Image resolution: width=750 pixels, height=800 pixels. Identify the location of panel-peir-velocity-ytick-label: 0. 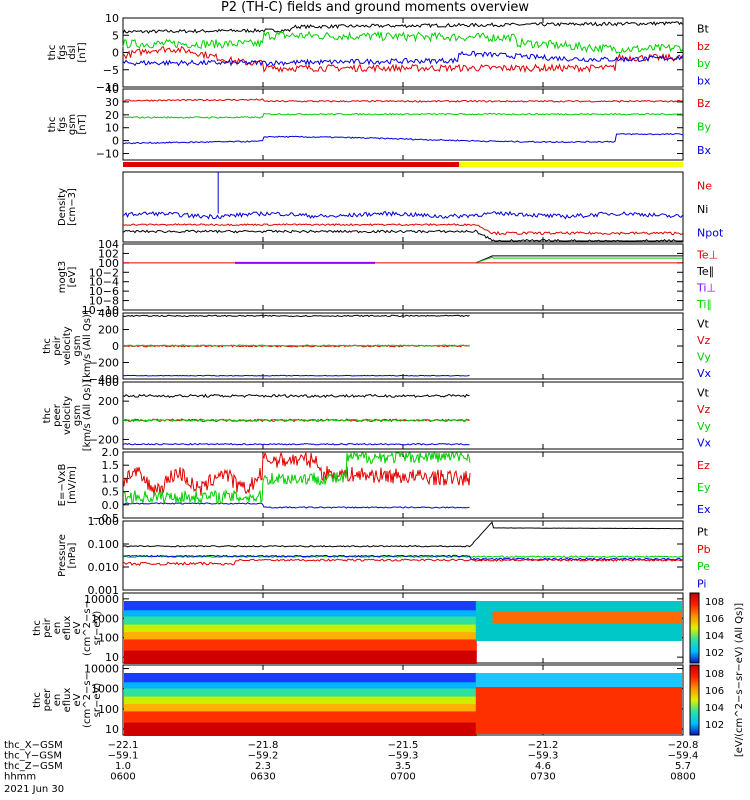
(115, 346).